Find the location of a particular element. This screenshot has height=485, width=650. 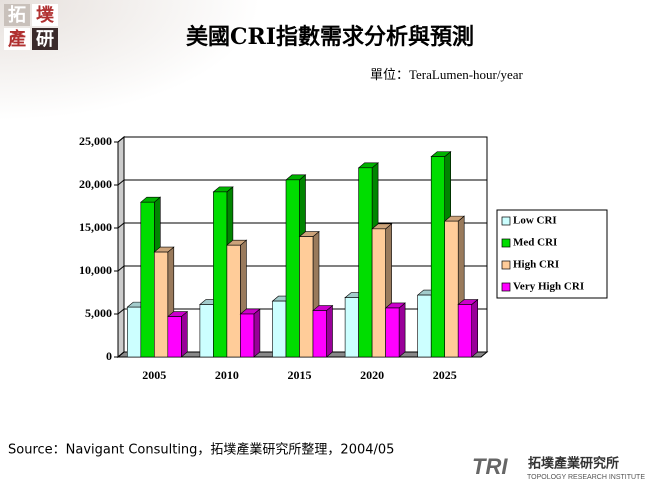

logo-char: 拓 is located at coordinates (17, 15).